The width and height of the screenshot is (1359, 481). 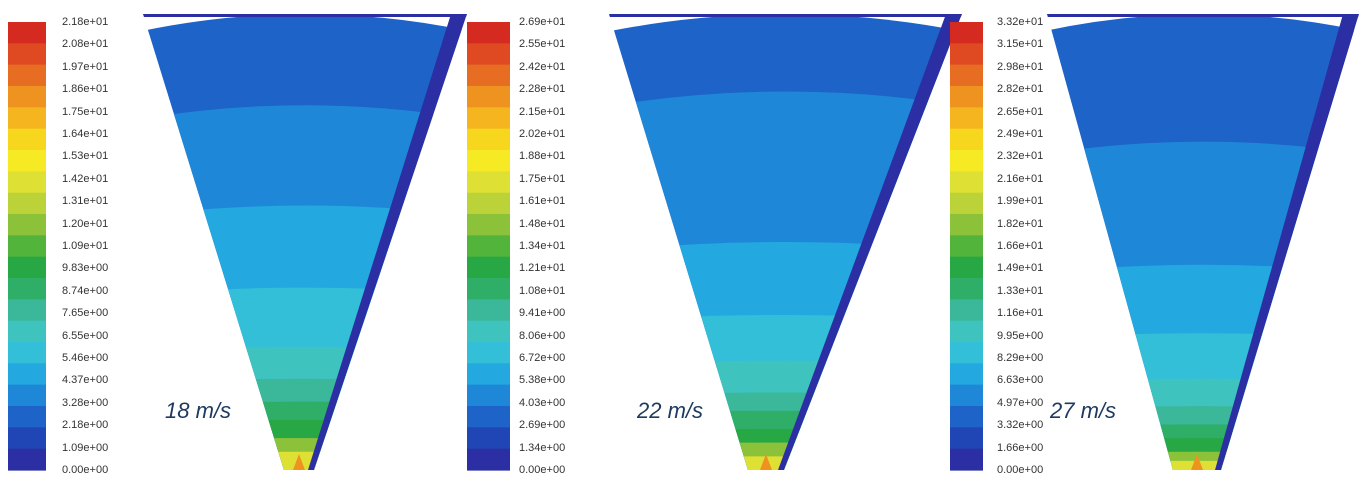 What do you see at coordinates (85, 178) in the screenshot?
I see `legend-tick-label: 1.42e+01` at bounding box center [85, 178].